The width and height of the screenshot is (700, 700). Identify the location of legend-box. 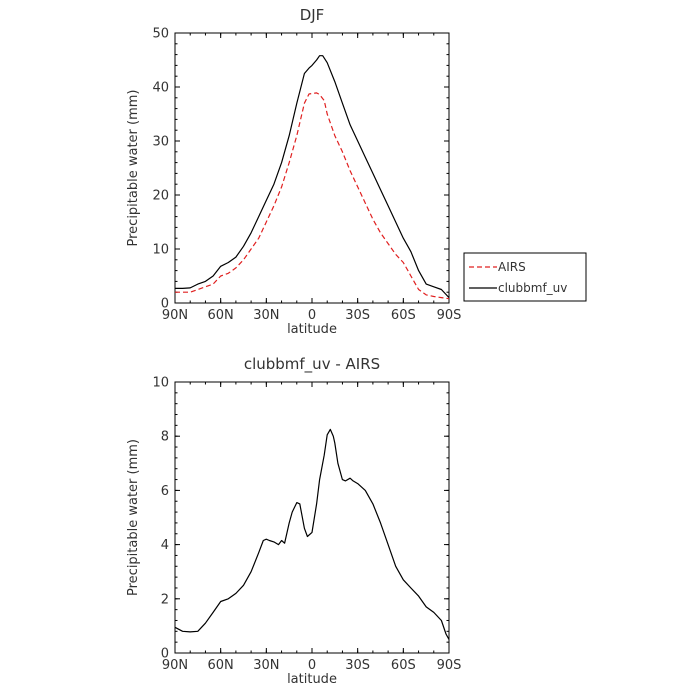
(525, 277).